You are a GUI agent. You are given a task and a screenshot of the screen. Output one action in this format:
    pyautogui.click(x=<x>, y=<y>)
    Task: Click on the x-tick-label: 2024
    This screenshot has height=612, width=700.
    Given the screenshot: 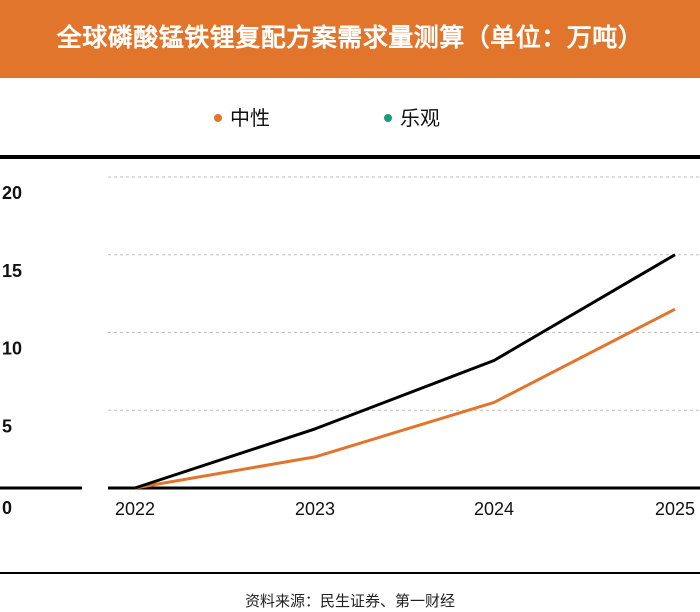 What is the action you would take?
    pyautogui.click(x=494, y=509)
    